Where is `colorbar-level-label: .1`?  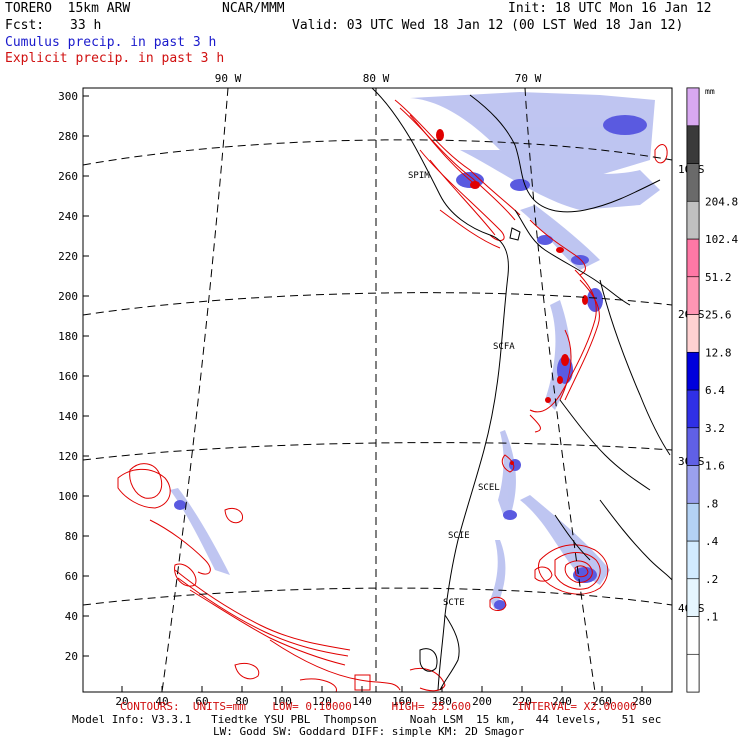
colorbar-level-label: .1 is located at coordinates (711, 617).